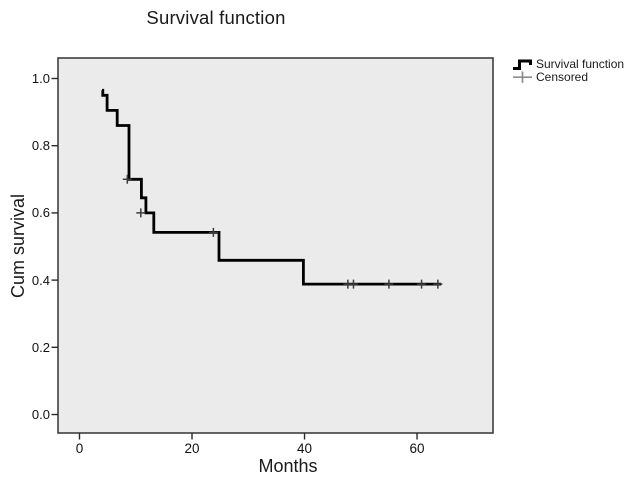 This screenshot has height=494, width=642. Describe the element at coordinates (417, 448) in the screenshot. I see `x-tick-label: 60` at that location.